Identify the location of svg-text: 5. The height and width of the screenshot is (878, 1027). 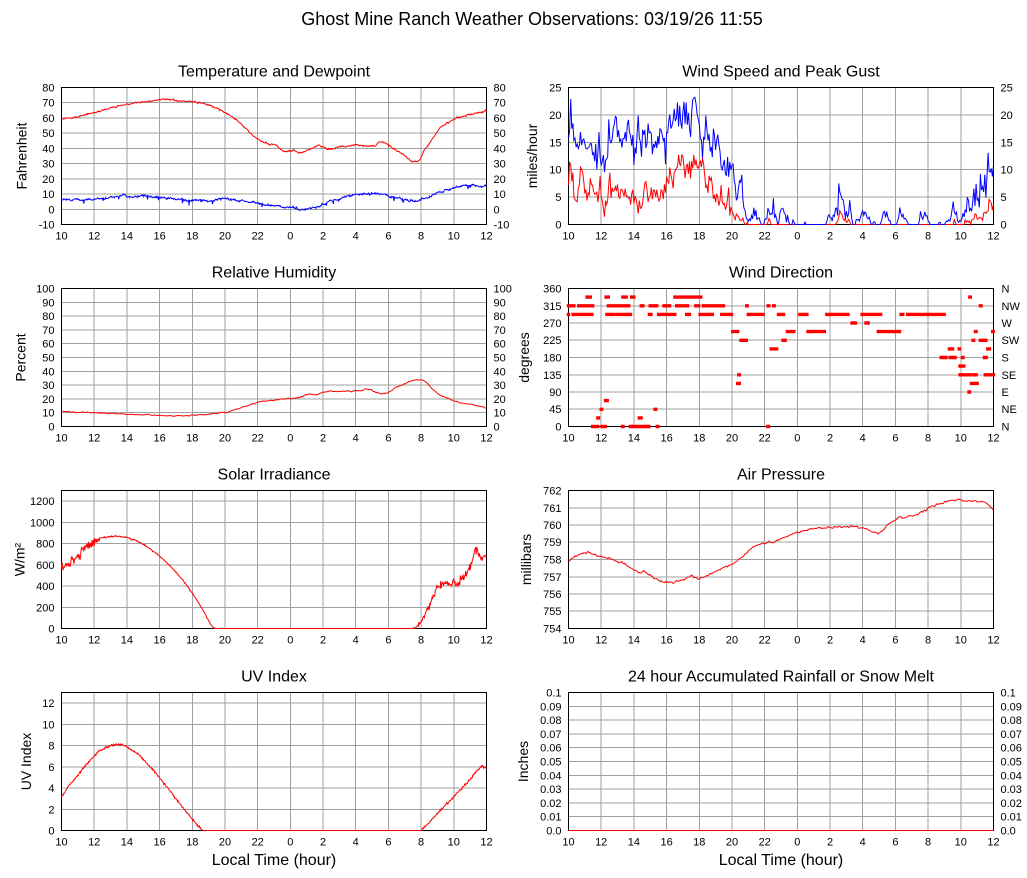
(1004, 198).